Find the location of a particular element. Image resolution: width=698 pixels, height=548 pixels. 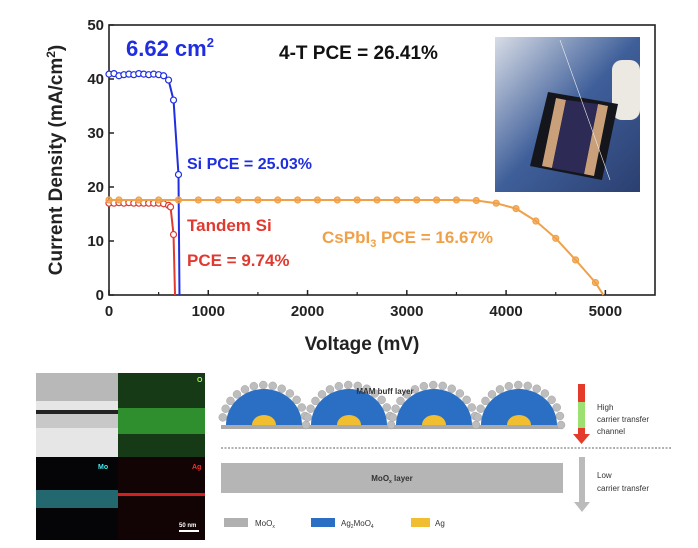

mo-map-label: Mo is located at coordinates (103, 467).